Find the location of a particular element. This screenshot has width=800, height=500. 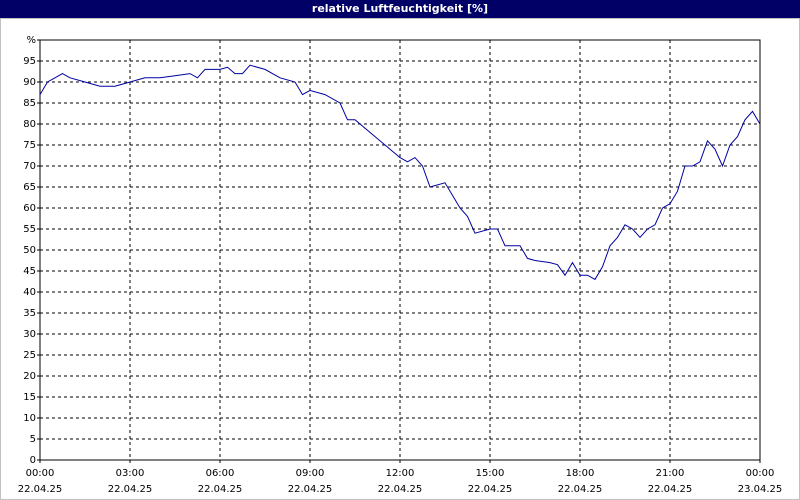

y-tick-label: 90 is located at coordinates (29, 82).